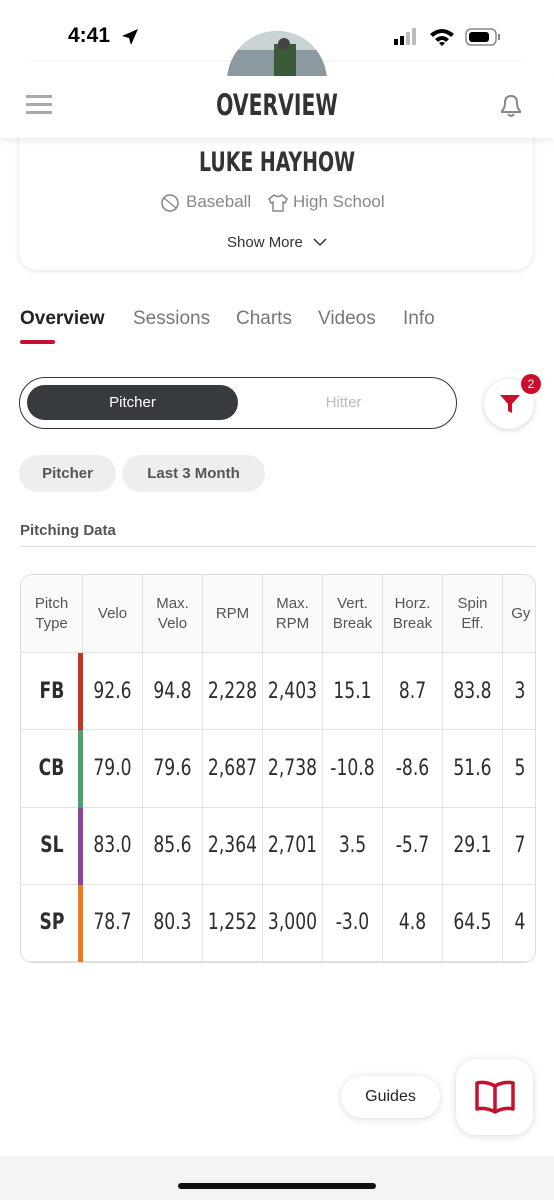 The height and width of the screenshot is (1200, 554). I want to click on table-cell: 2,364, so click(233, 846).